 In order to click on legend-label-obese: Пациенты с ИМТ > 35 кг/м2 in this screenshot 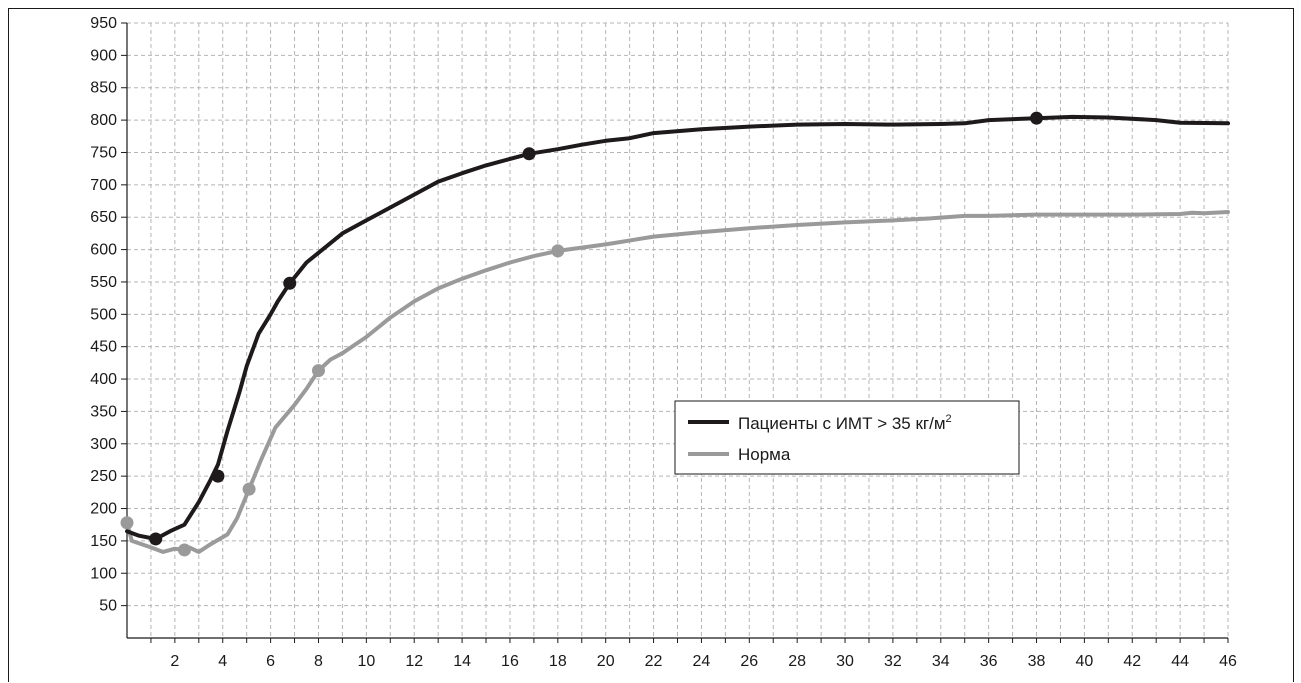, I will do `click(845, 423)`.